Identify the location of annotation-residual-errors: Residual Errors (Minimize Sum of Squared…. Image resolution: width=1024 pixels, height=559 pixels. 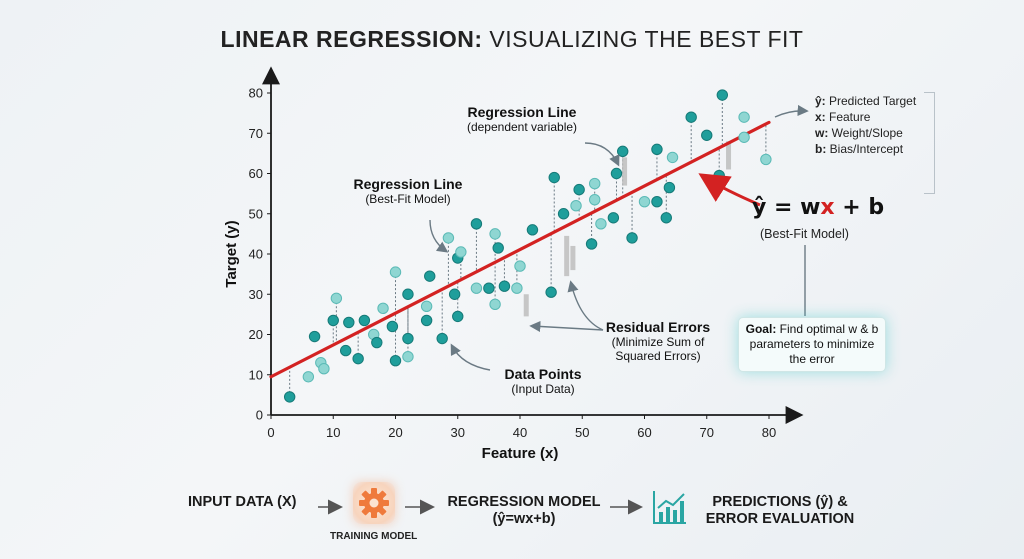
(658, 341).